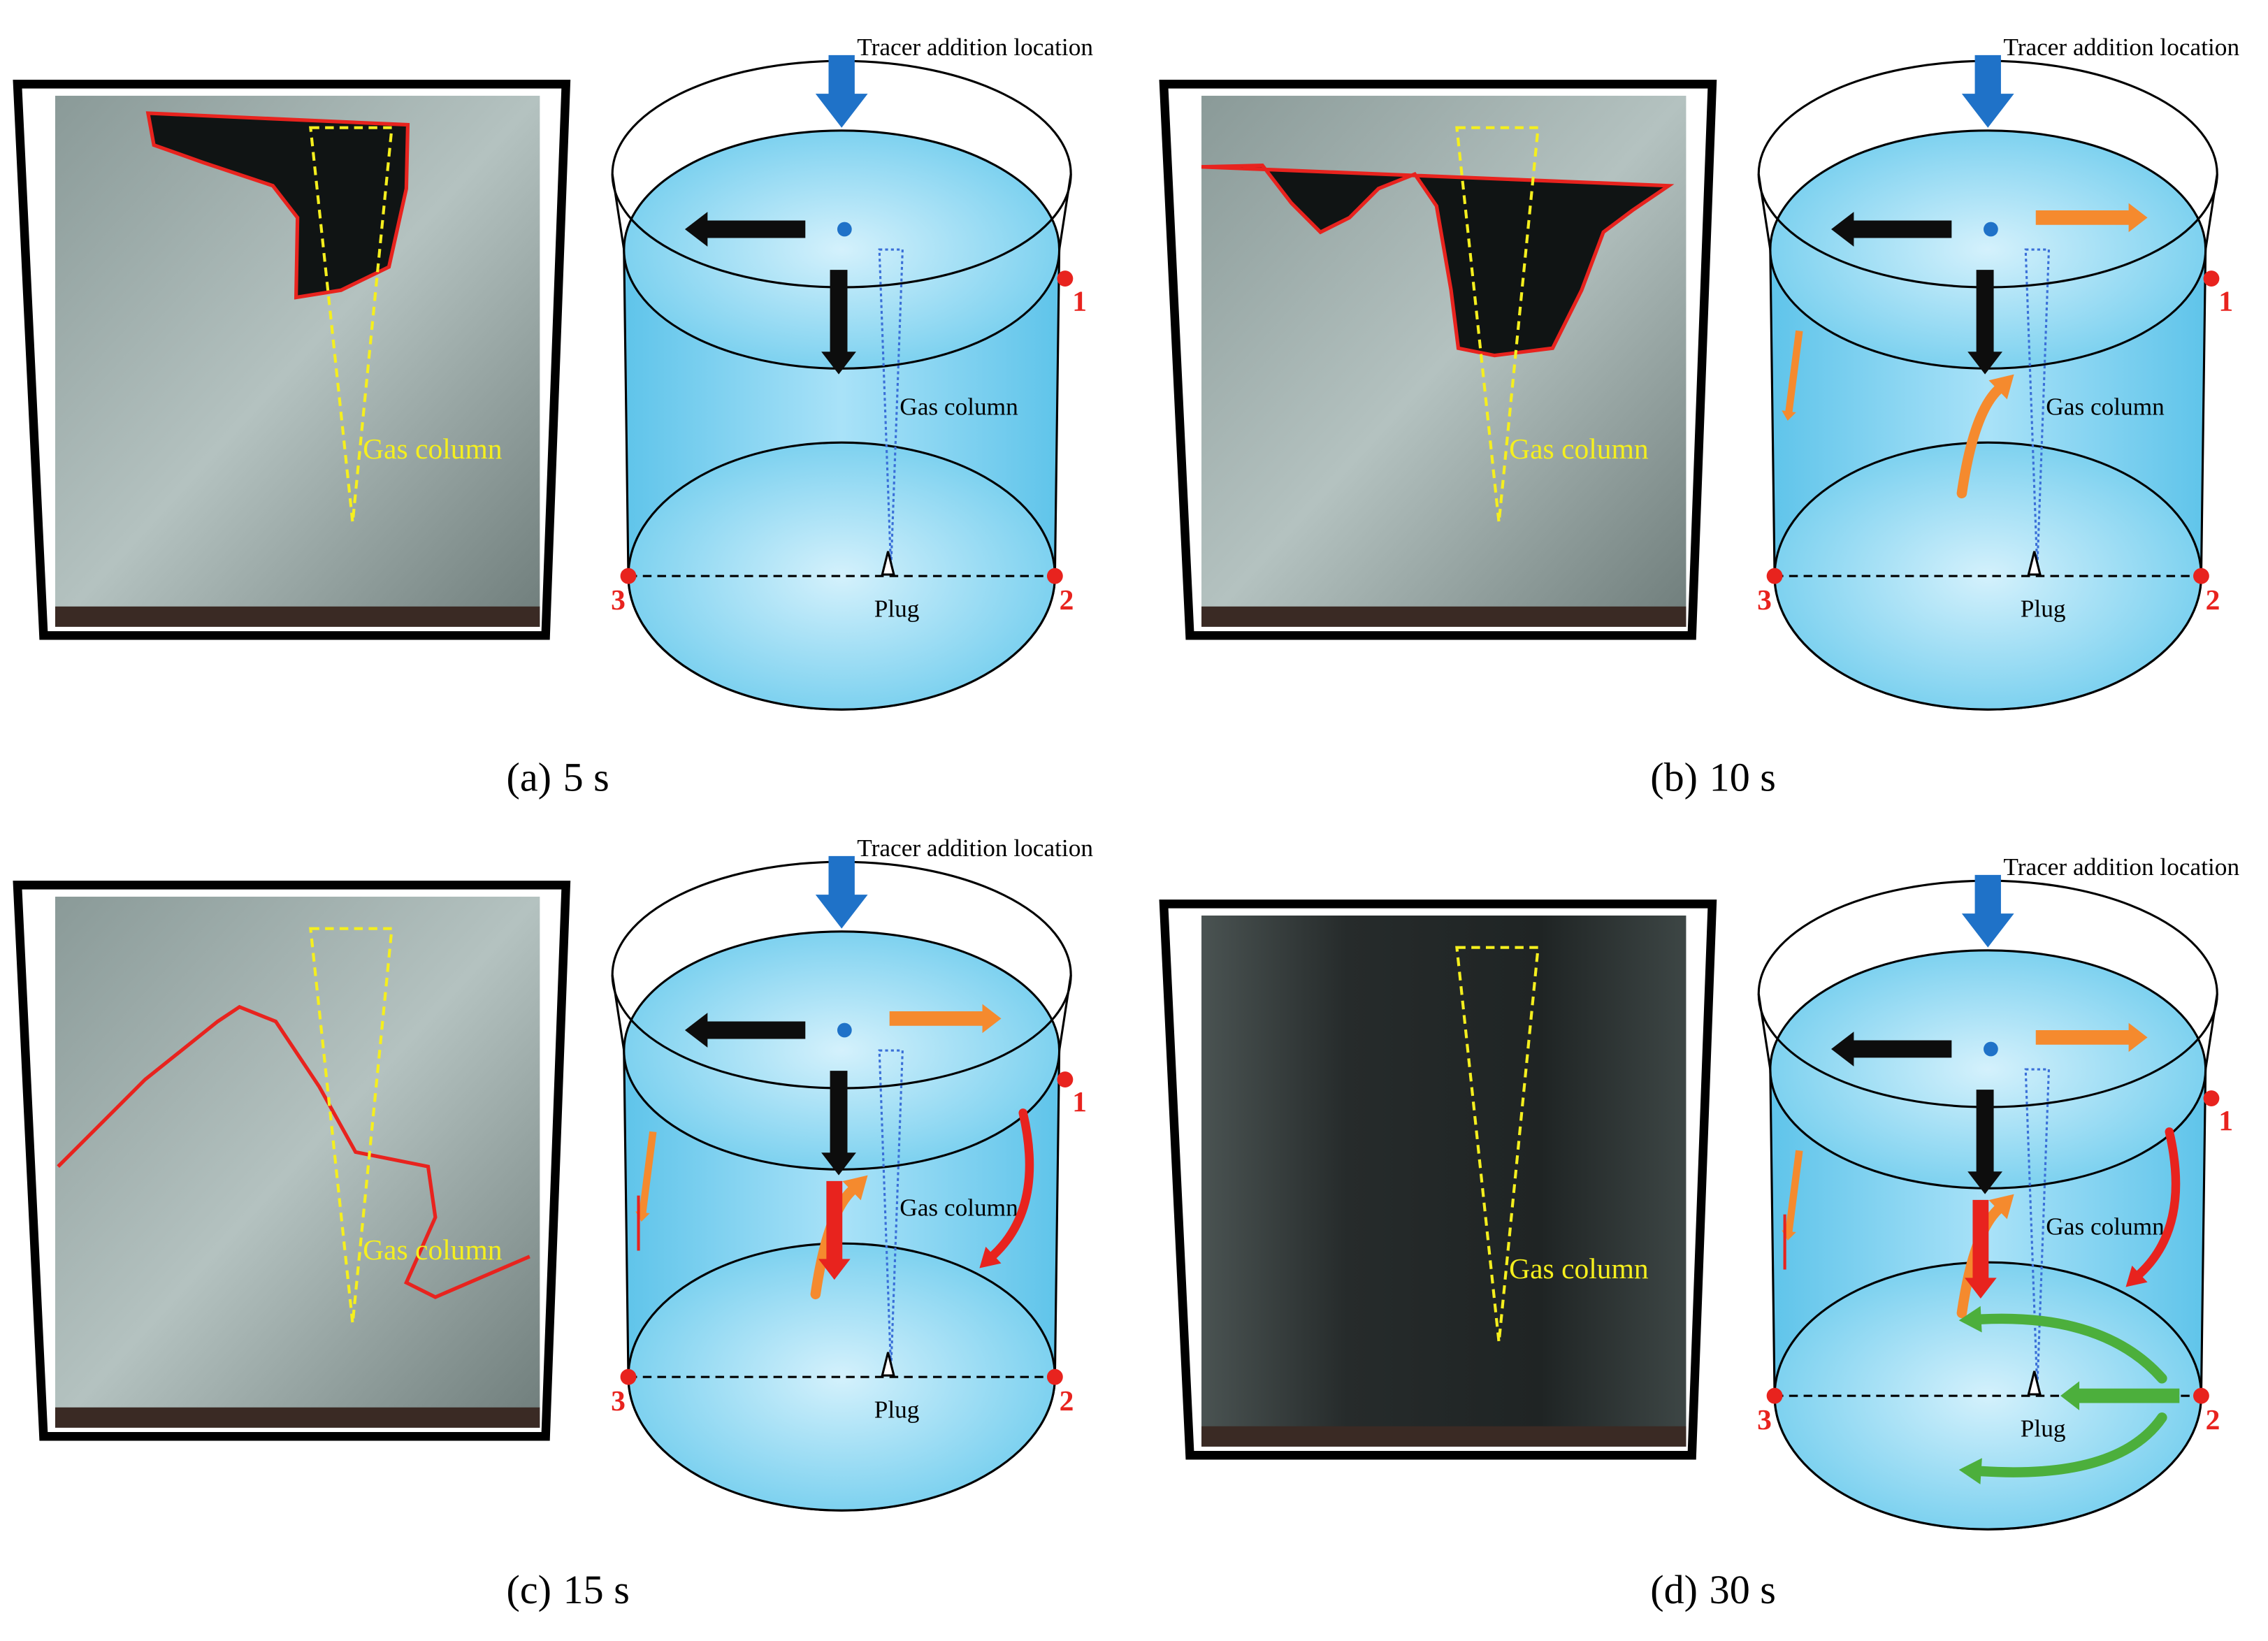 This screenshot has width=2268, height=1641. Describe the element at coordinates (1674, 777) in the screenshot. I see `caption-label: (b)` at that location.